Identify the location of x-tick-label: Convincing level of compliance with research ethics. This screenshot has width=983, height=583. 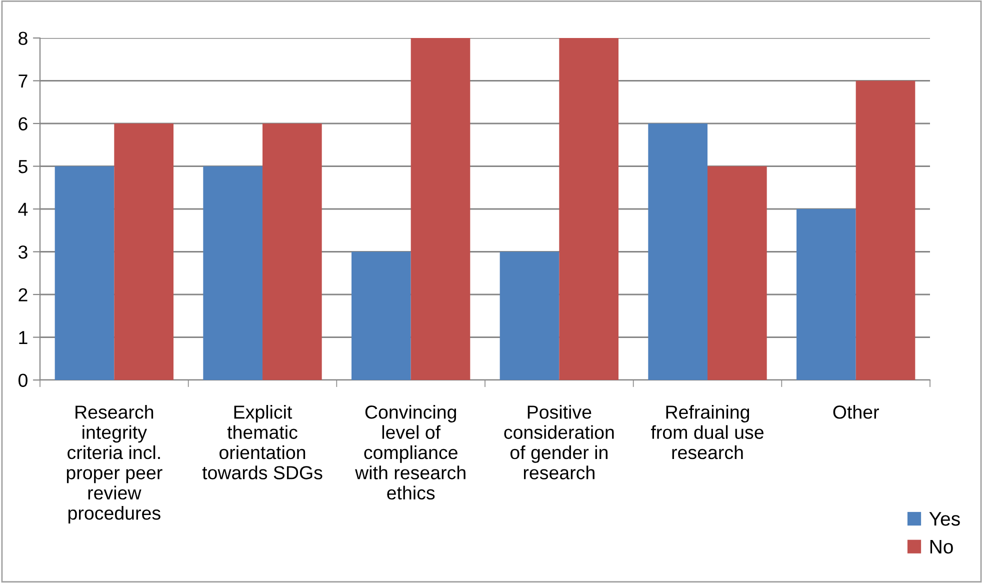
(410, 452).